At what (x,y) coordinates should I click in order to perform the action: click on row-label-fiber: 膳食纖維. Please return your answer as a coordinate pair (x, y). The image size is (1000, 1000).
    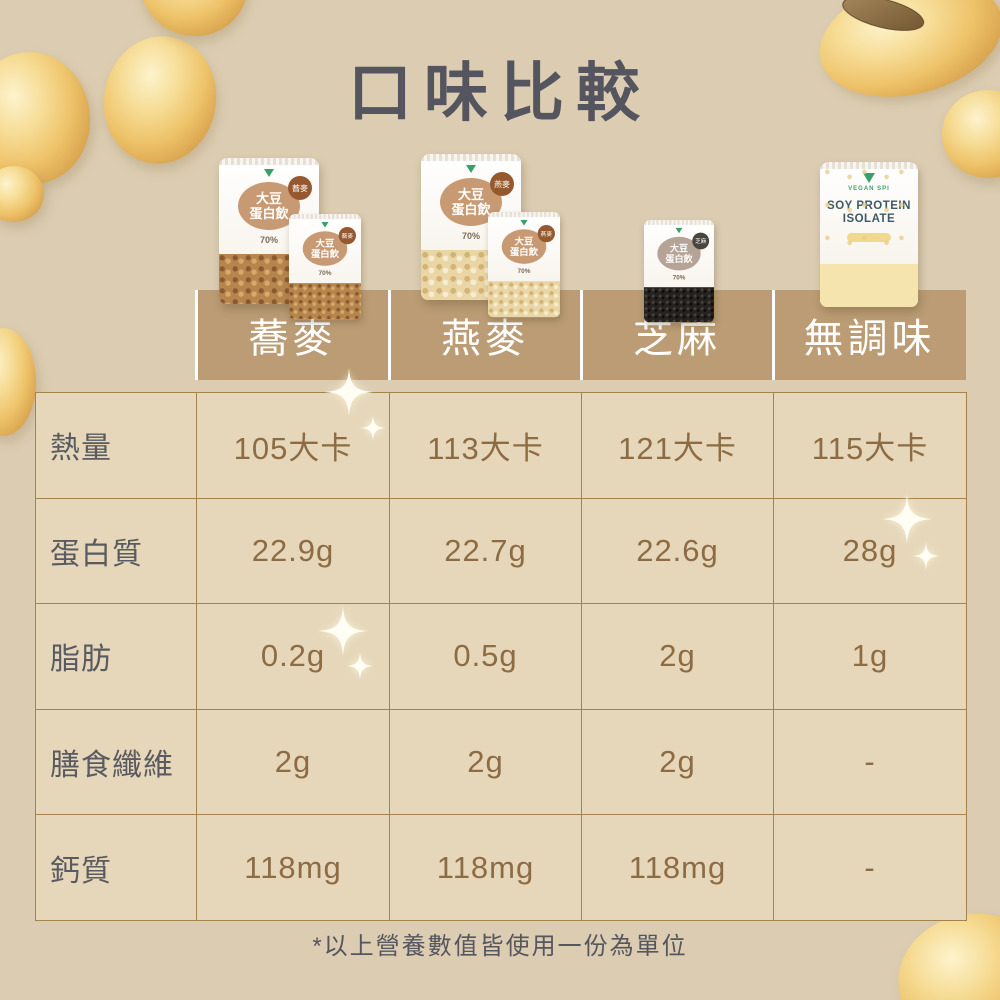
    Looking at the image, I should click on (116, 762).